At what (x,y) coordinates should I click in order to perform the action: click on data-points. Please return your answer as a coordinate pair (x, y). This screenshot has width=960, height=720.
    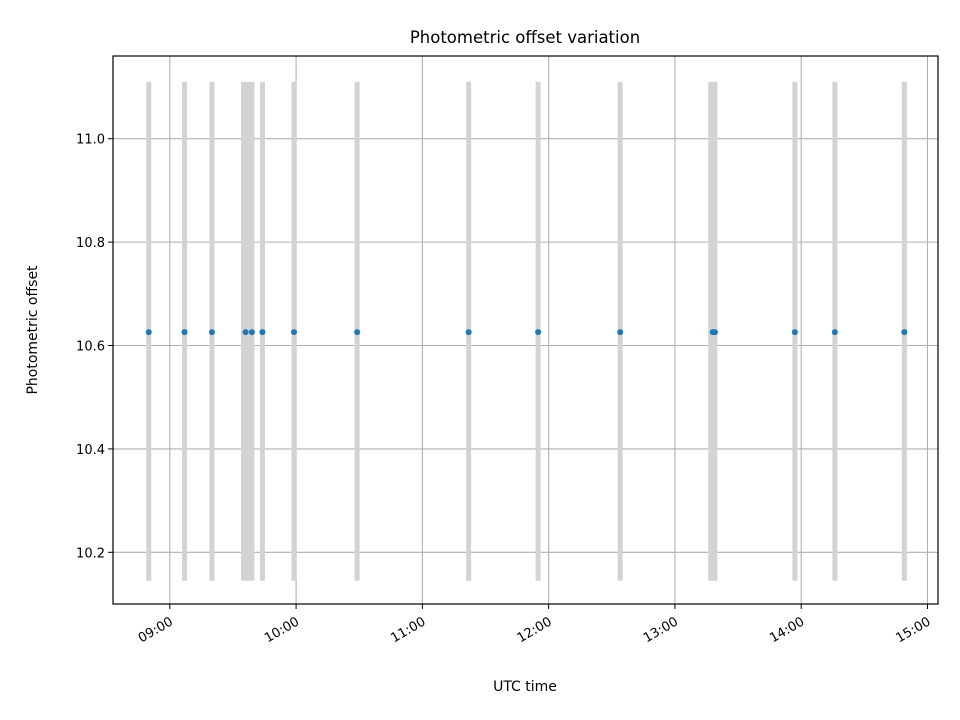
    Looking at the image, I should click on (526, 332).